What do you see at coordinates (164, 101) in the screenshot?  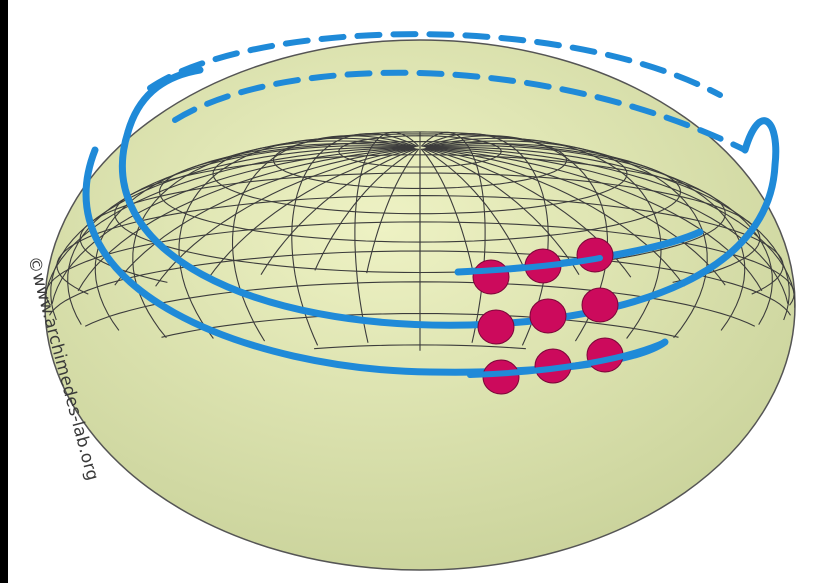 I see `helix-front-arc` at bounding box center [164, 101].